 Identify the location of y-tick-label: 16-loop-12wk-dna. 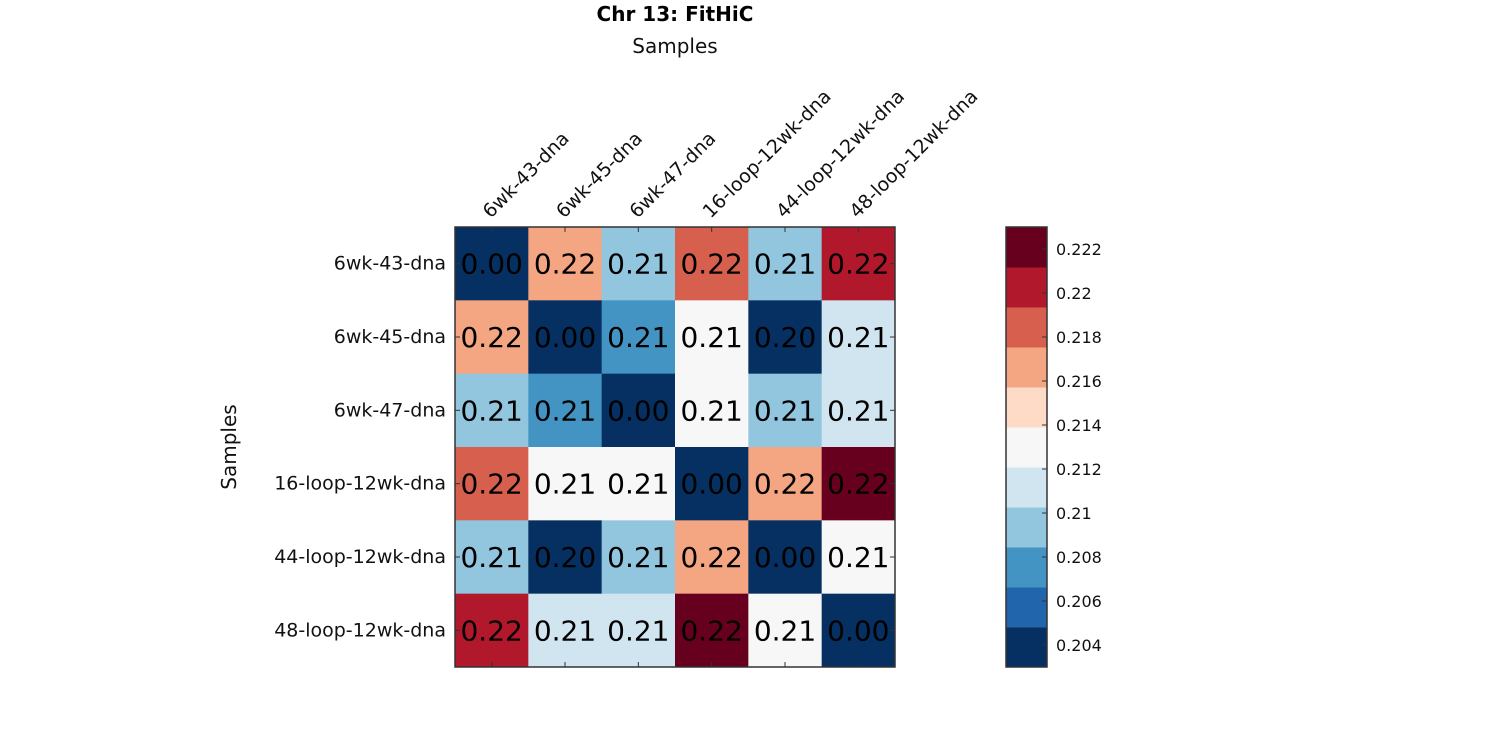
(360, 484).